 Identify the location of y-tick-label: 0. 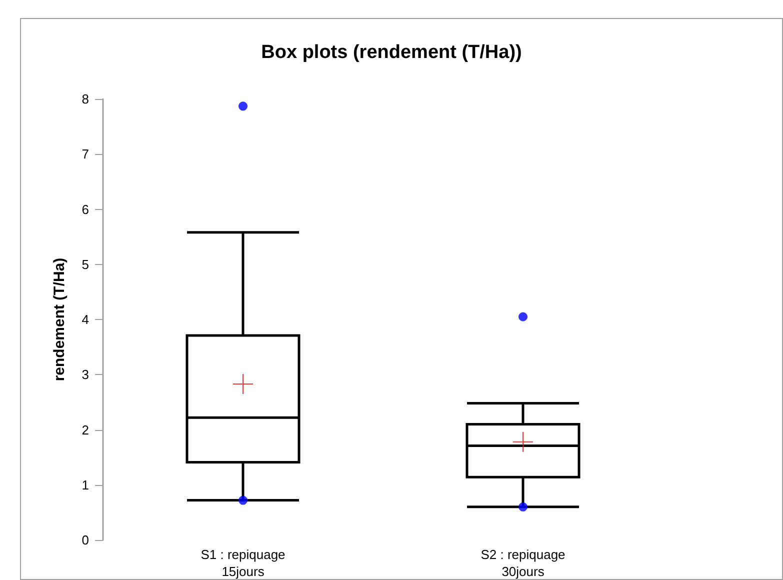
(85, 540).